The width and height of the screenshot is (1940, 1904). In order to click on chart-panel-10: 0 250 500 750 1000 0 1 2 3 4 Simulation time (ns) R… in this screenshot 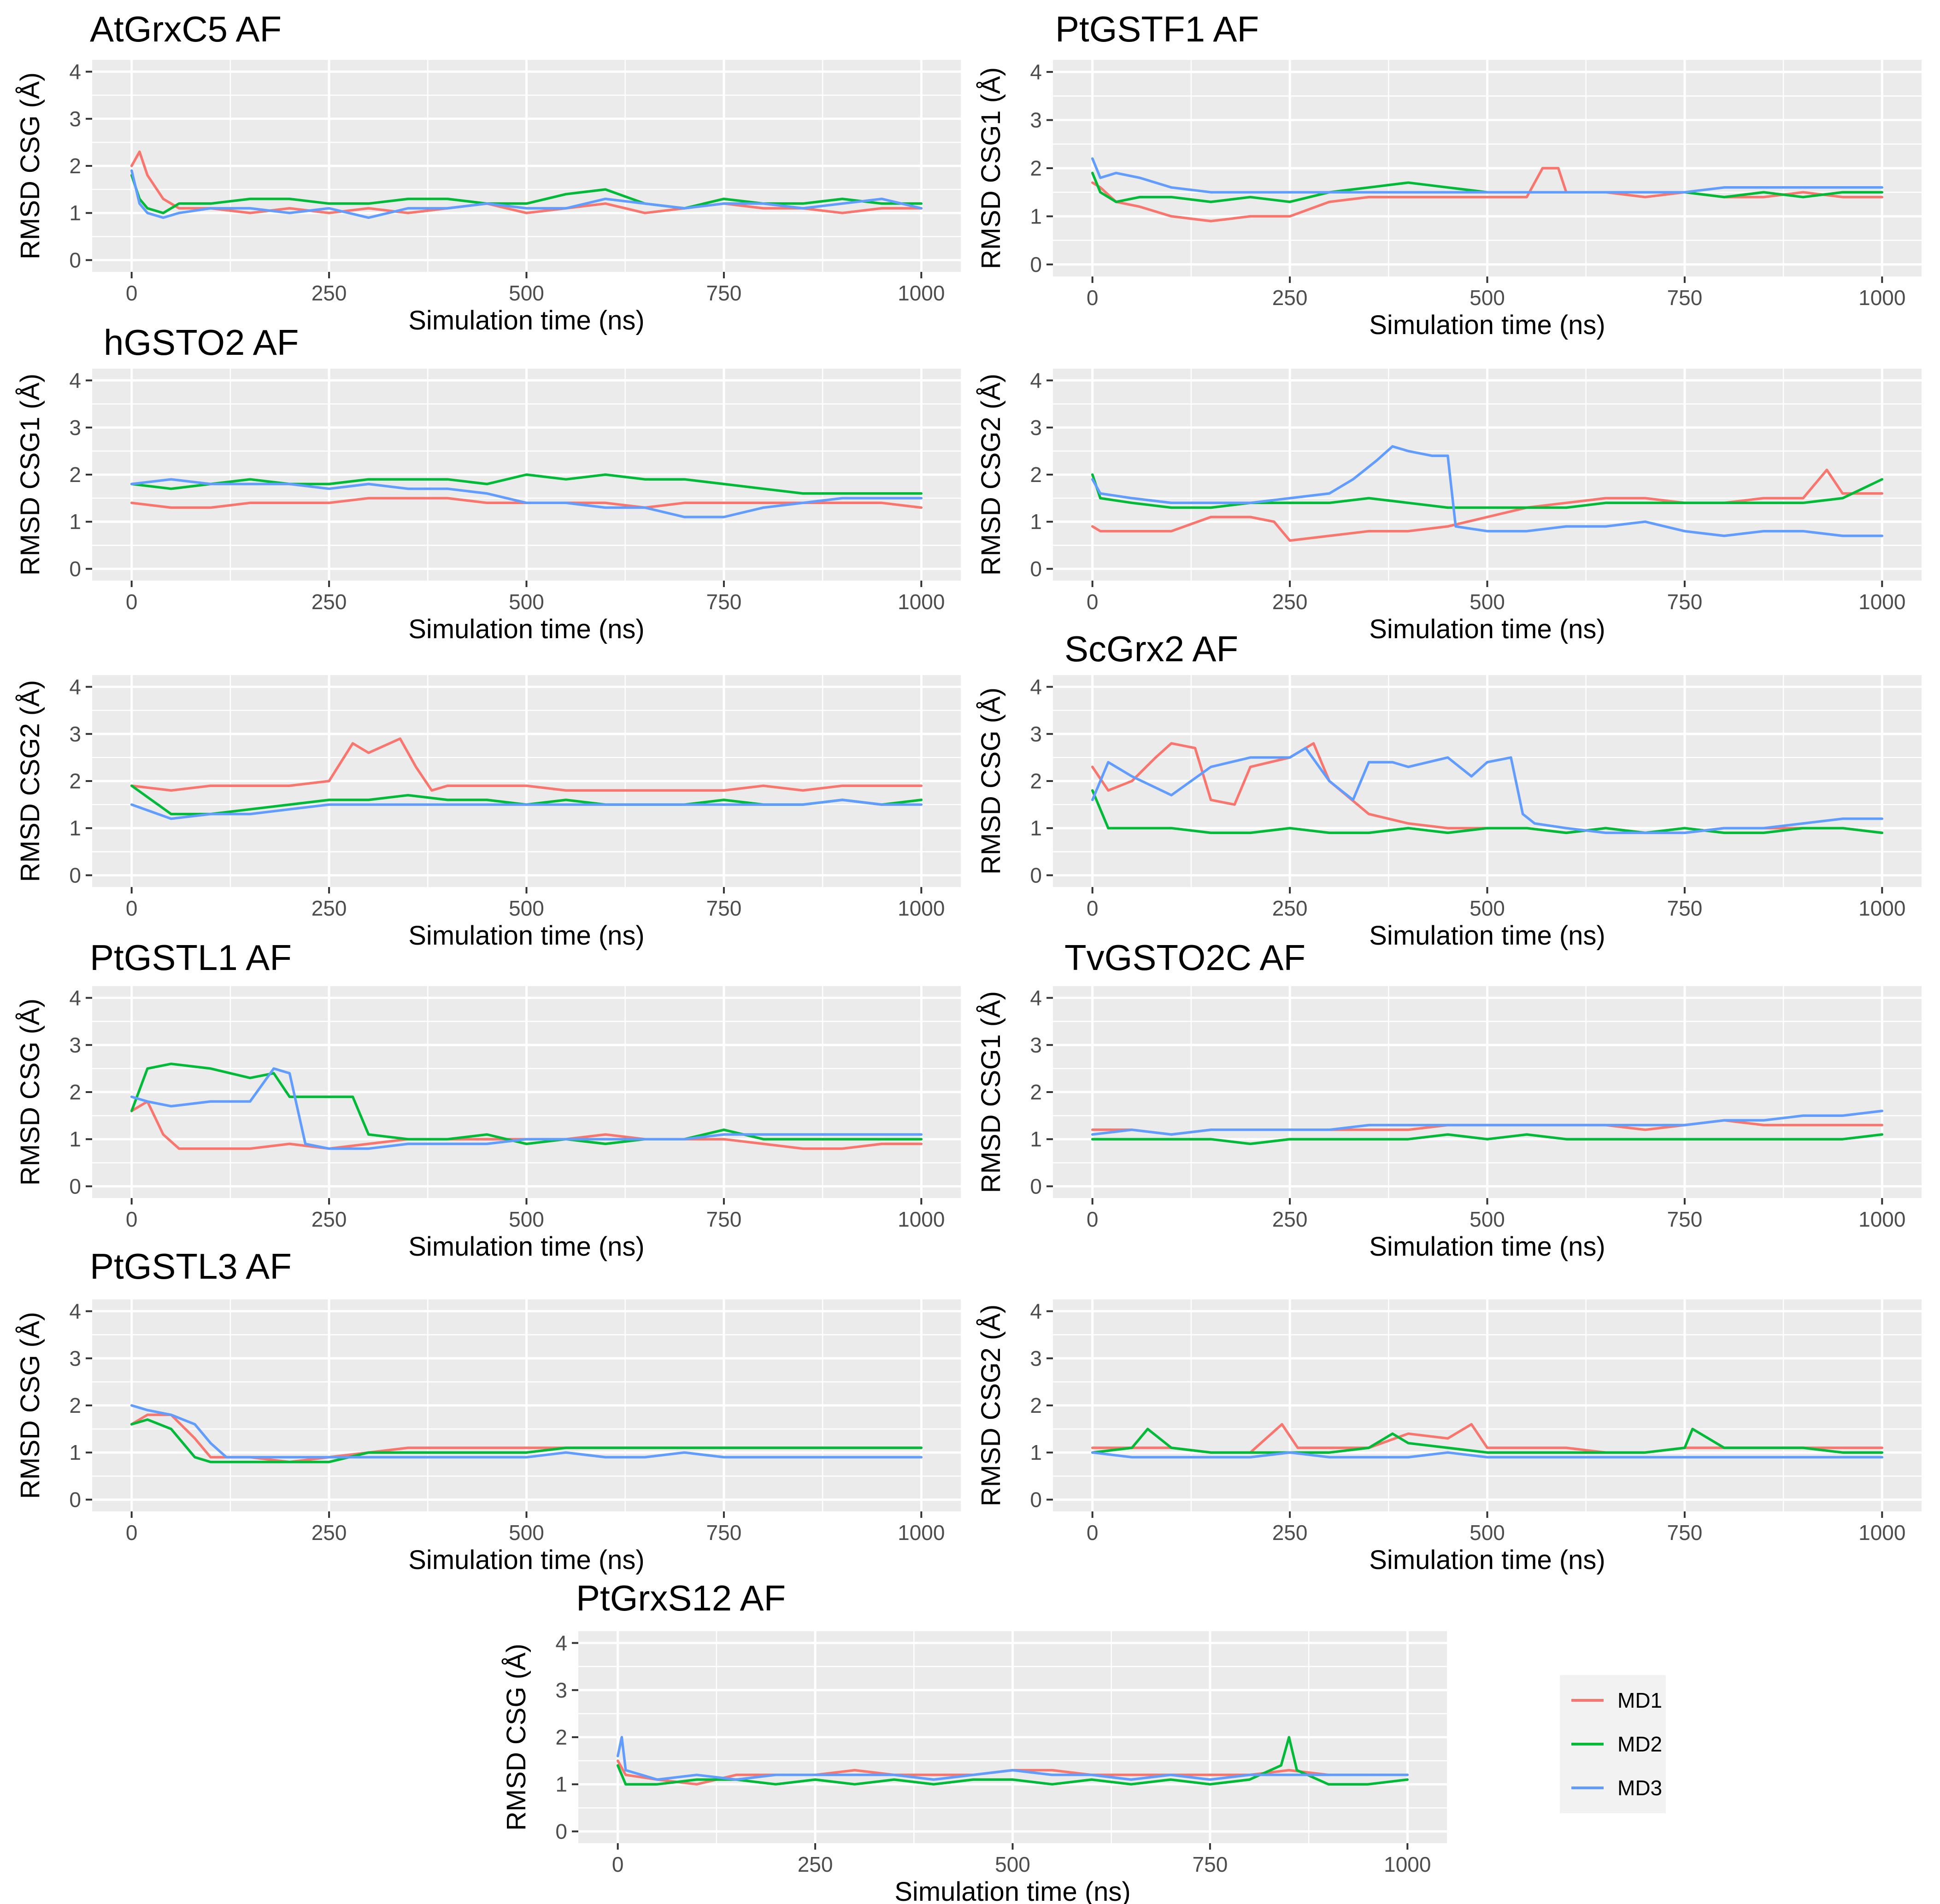, I will do `click(1449, 1437)`.